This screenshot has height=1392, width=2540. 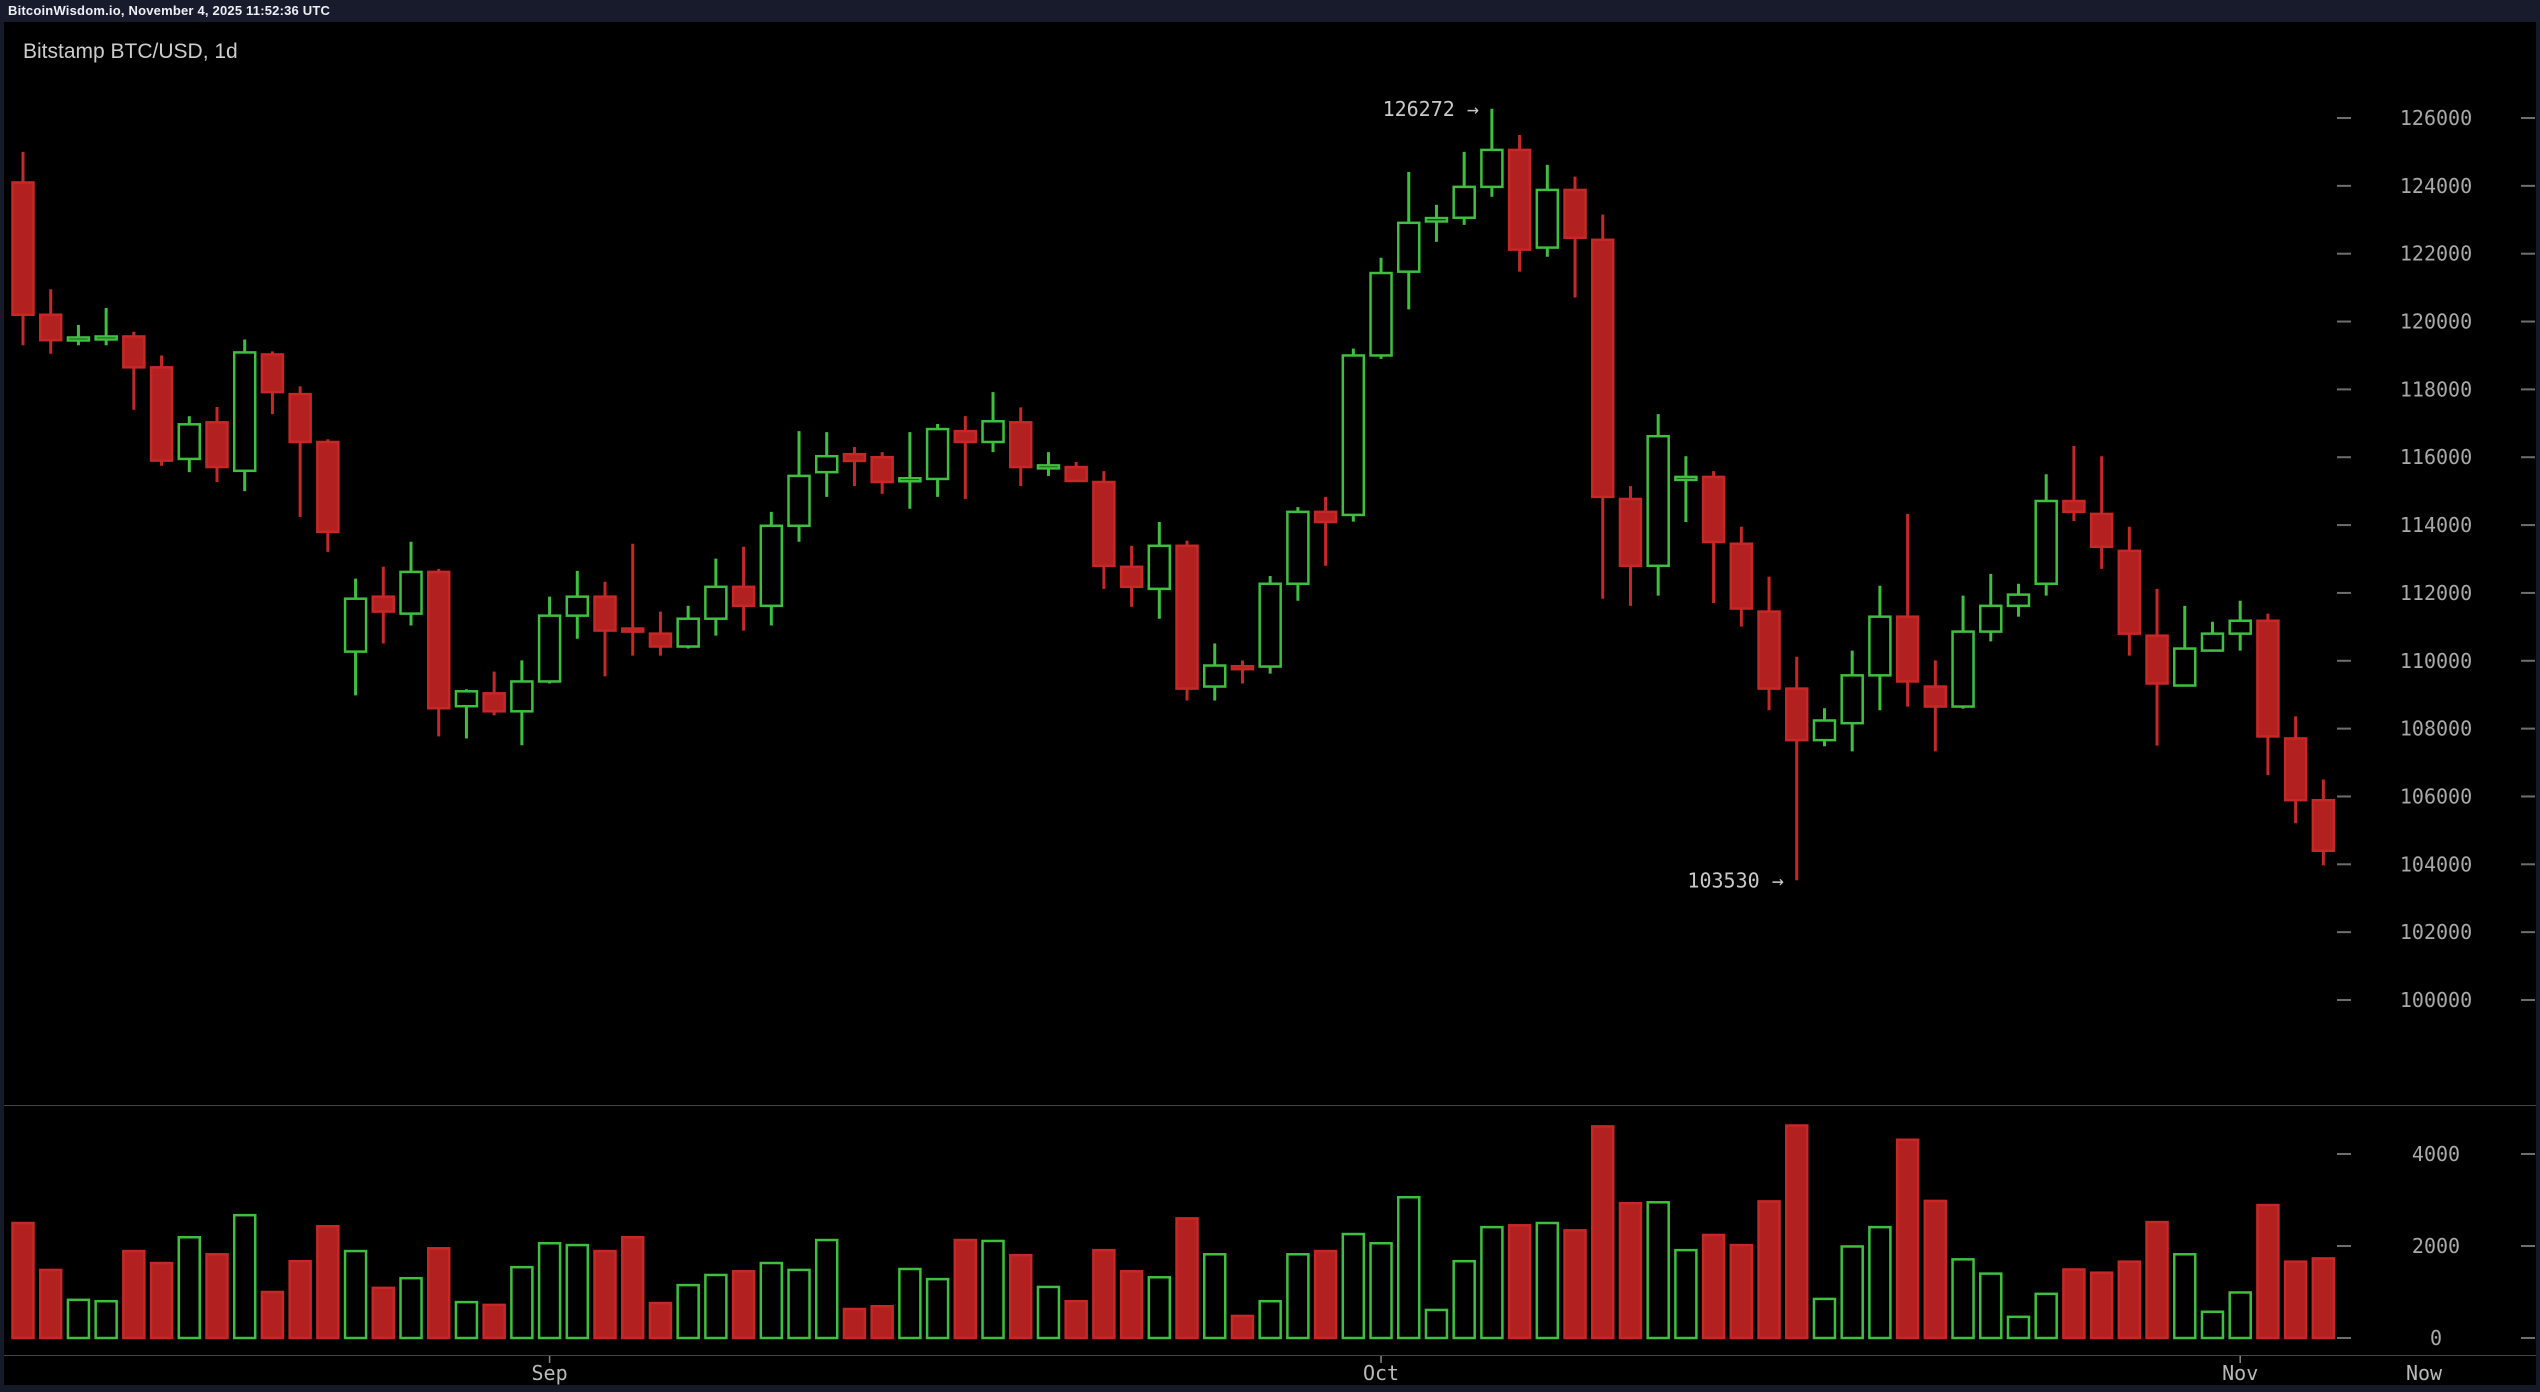 I want to click on price-tick-label: 114000, so click(x=2436, y=525).